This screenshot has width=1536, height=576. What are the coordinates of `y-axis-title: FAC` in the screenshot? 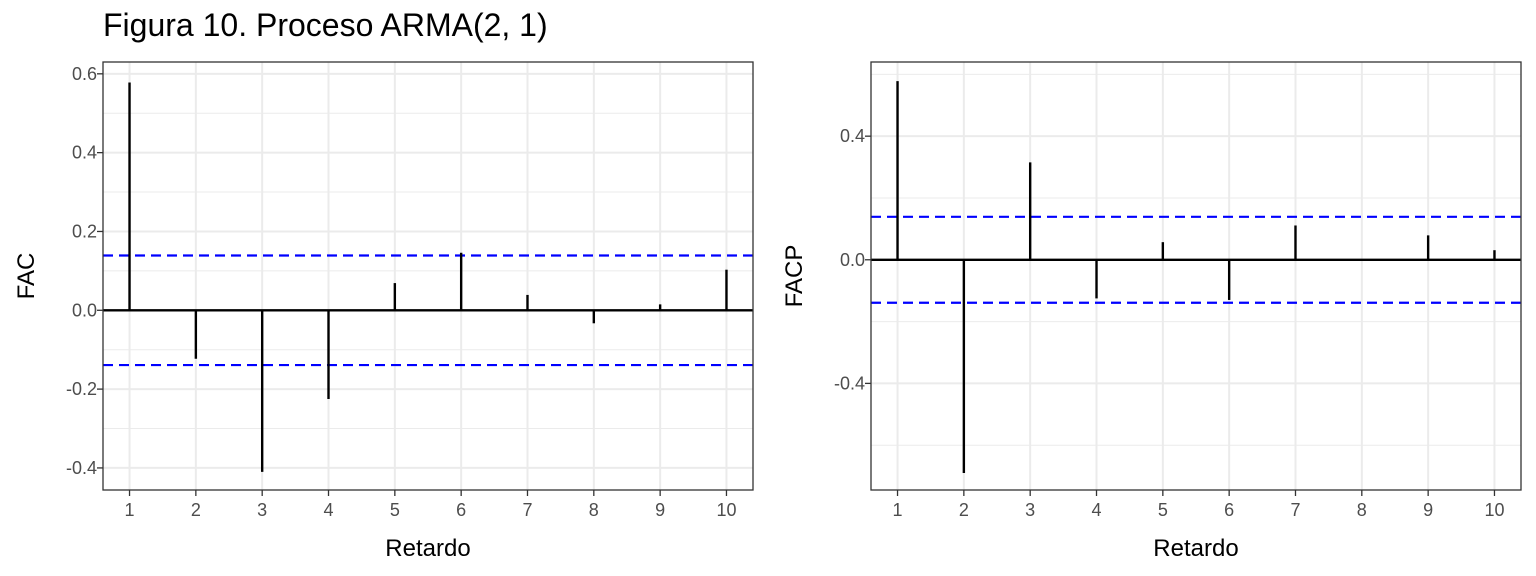 It's located at (26, 276).